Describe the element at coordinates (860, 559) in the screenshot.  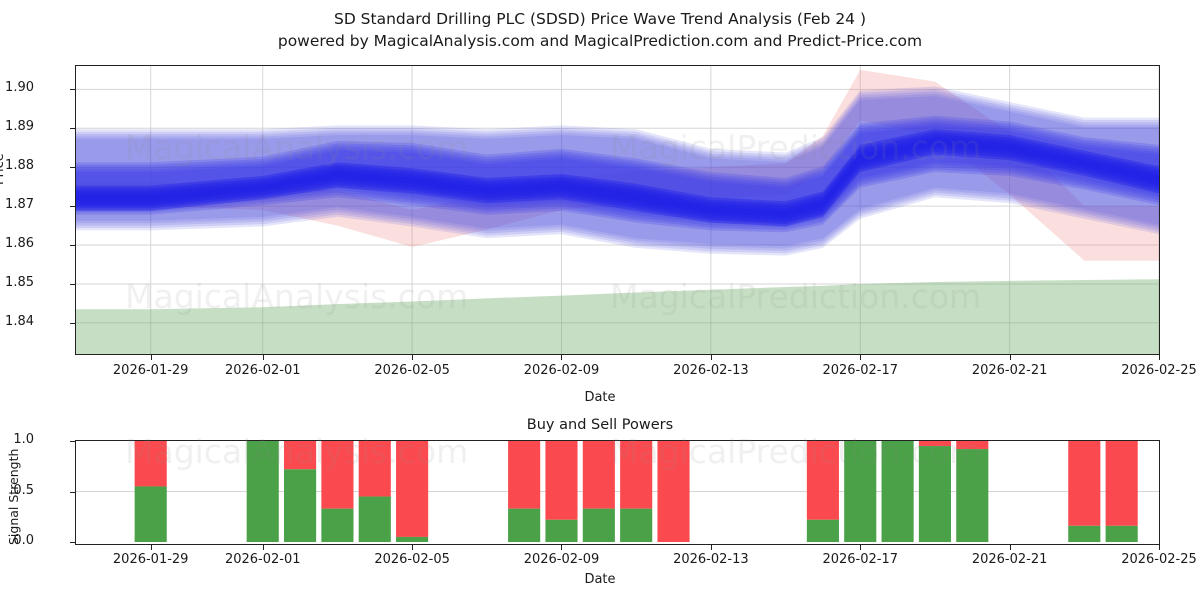
I see `powers-x-tick-label-5: 2026-02-17` at that location.